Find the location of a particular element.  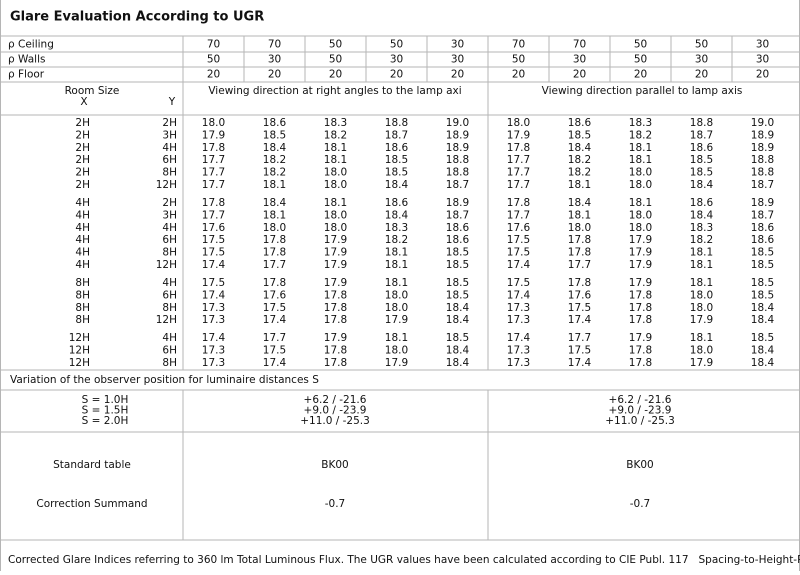

ugr-value: 19.0 is located at coordinates (762, 123).